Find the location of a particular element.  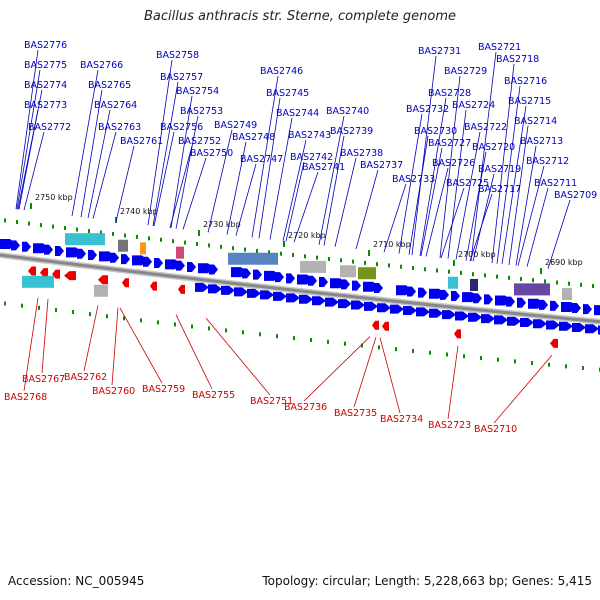

gene-label-bas2737: BAS2737 is located at coordinates (381, 165).